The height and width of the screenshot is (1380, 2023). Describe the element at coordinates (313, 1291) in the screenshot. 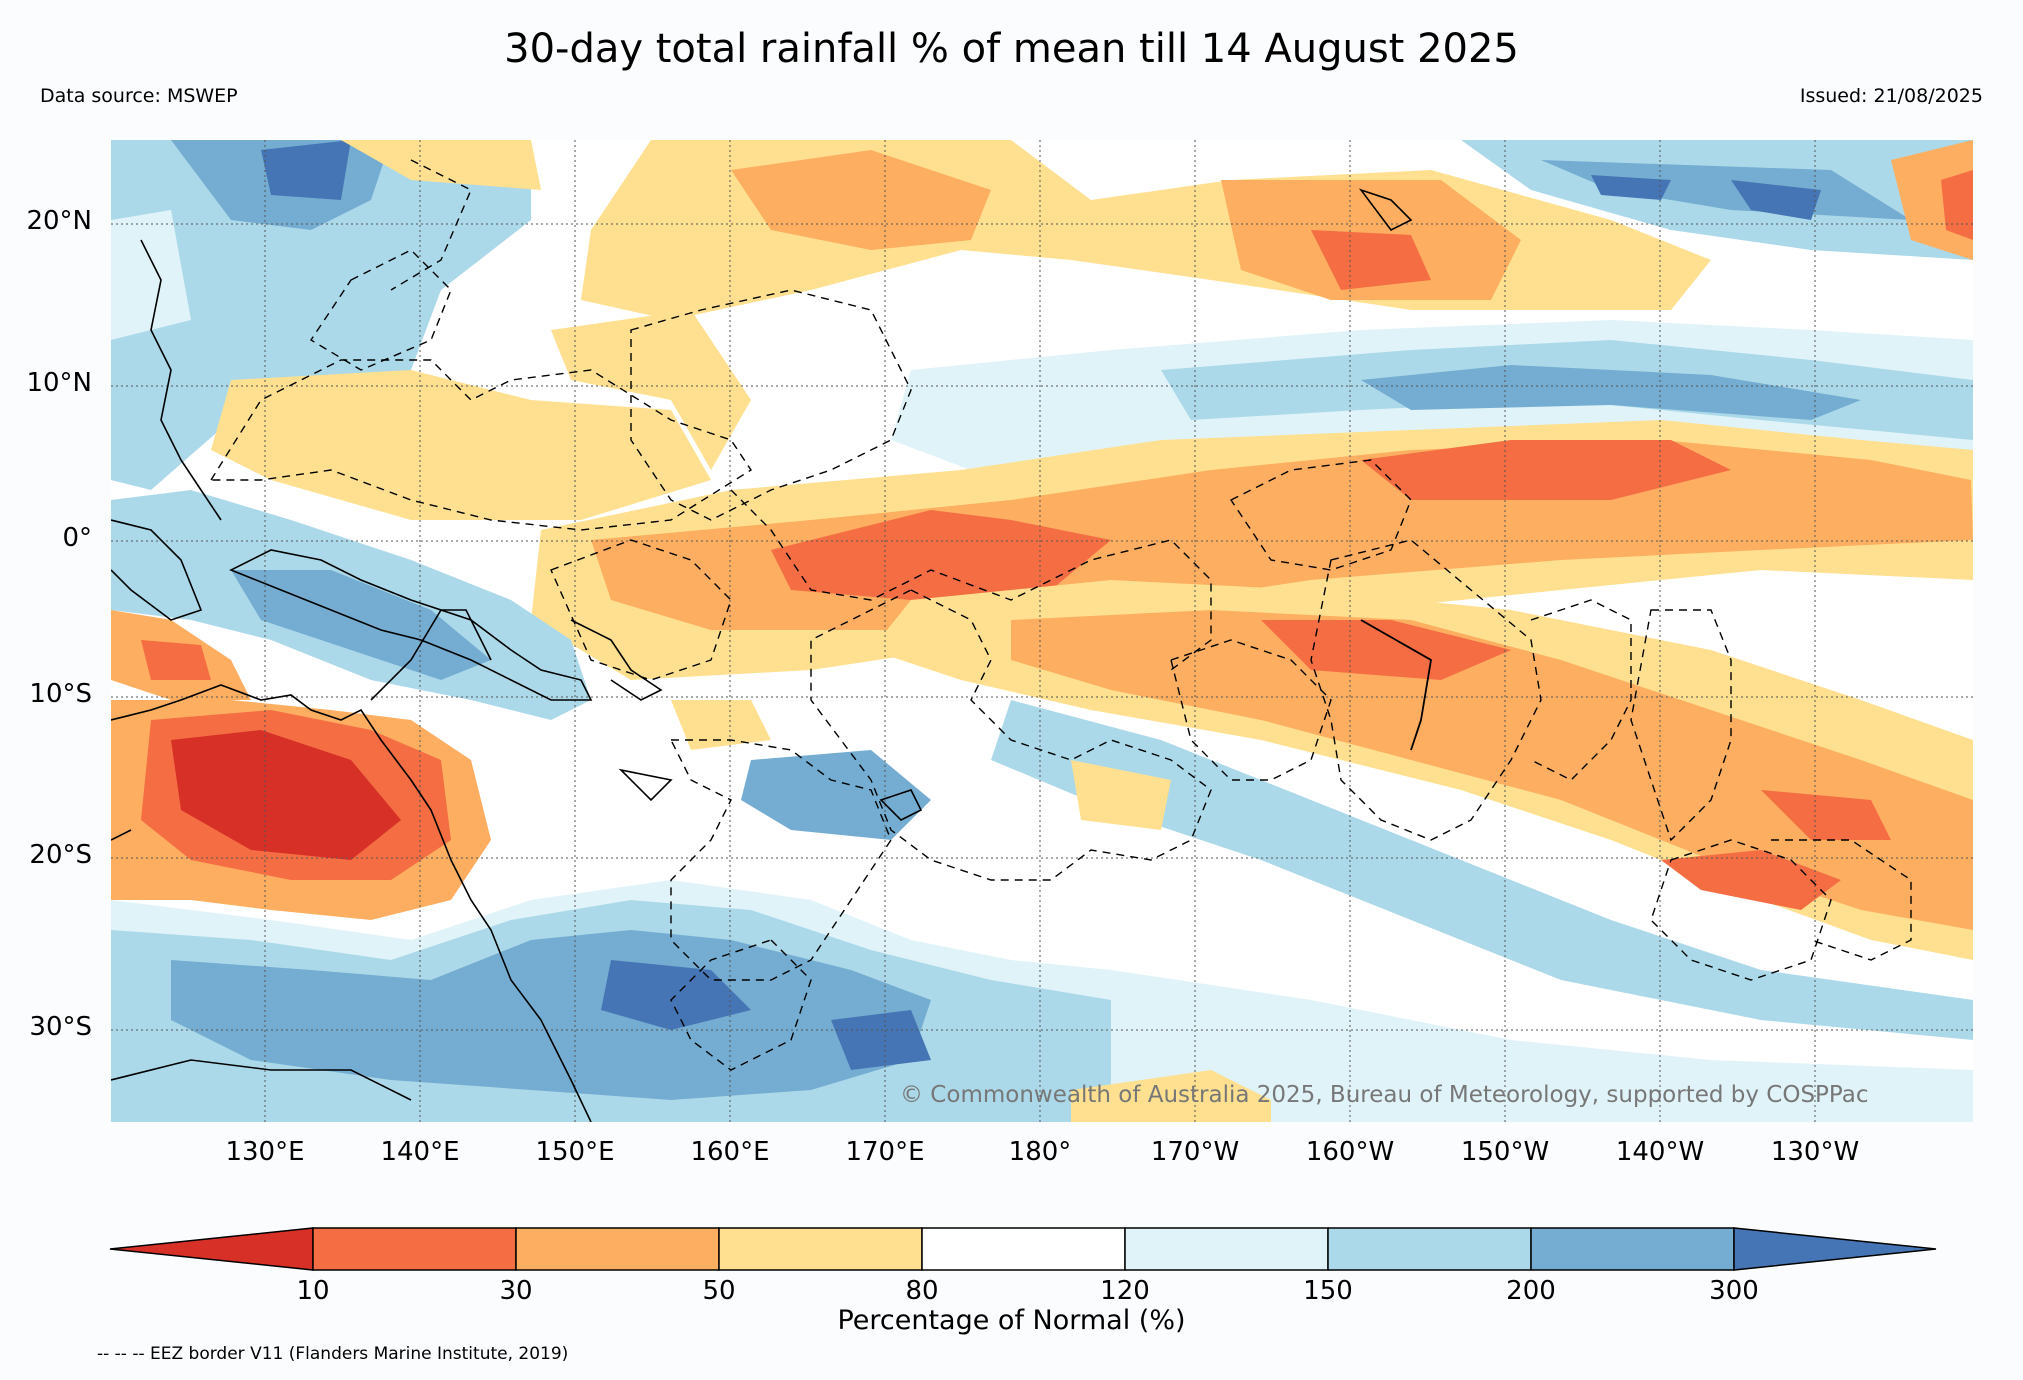

I see `colorbar-tick-label: 10` at that location.